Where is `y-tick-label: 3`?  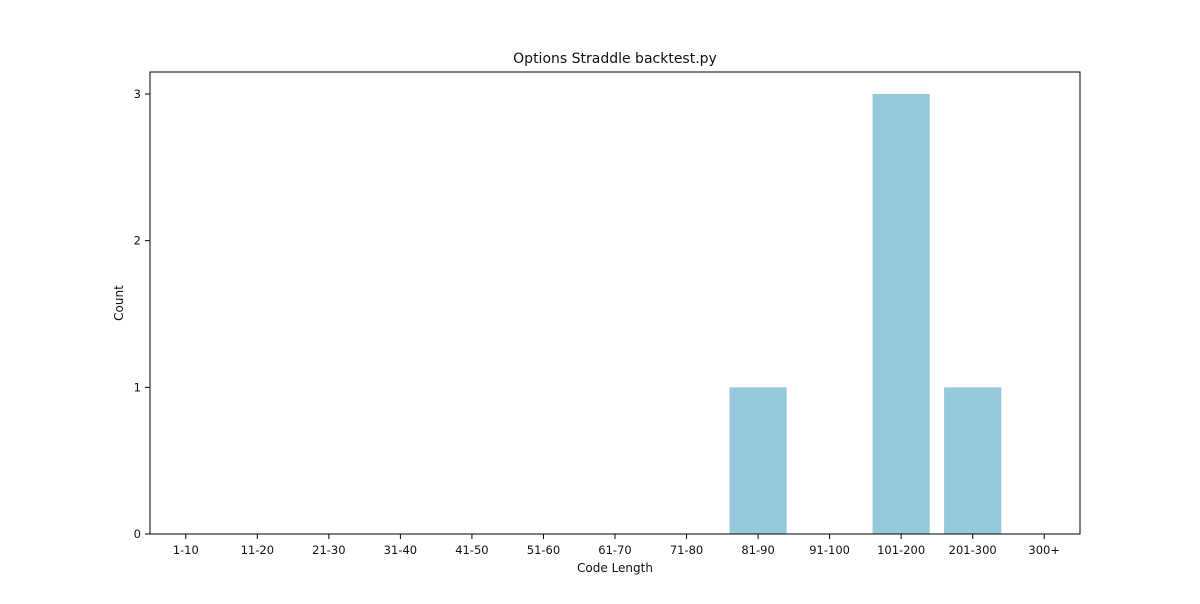 y-tick-label: 3 is located at coordinates (137, 94).